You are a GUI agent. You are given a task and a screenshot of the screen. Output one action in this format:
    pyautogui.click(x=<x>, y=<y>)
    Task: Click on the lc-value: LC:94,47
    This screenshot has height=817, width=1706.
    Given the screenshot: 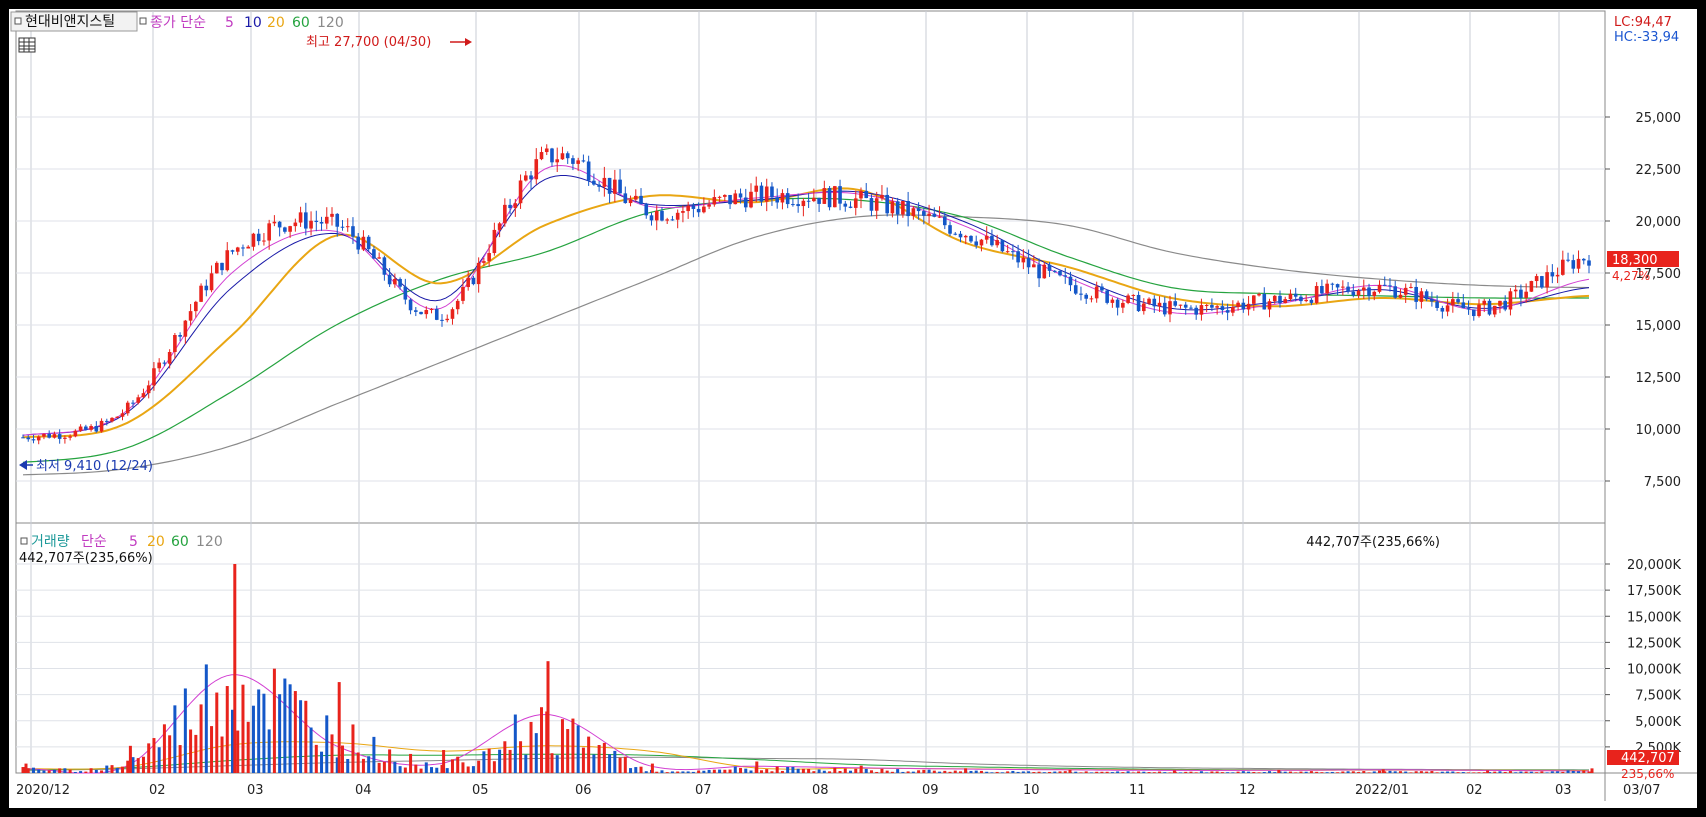 What is the action you would take?
    pyautogui.click(x=1643, y=22)
    